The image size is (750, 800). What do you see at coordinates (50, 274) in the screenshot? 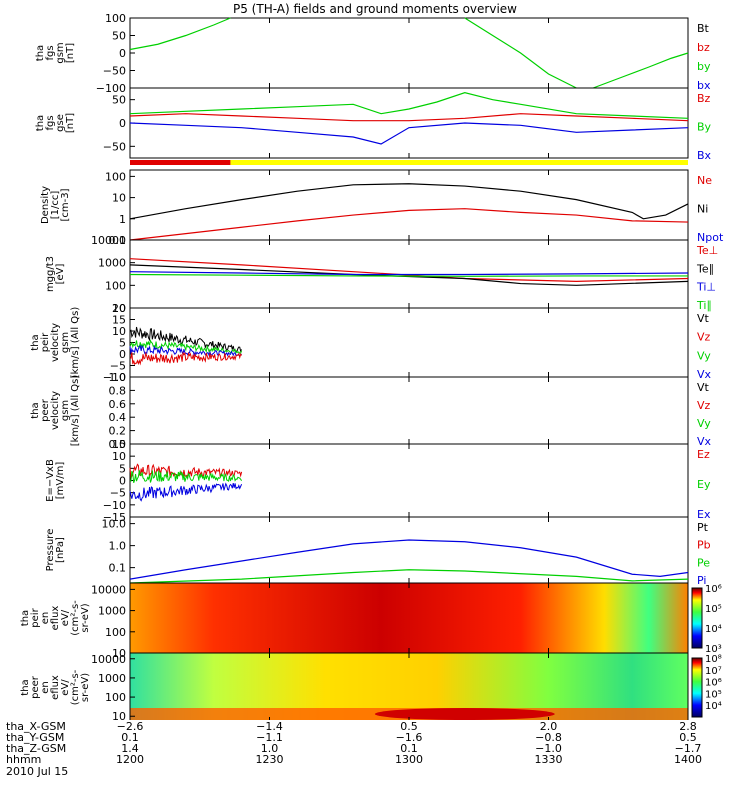
I see `y-axis-label: mgg/t3` at bounding box center [50, 274].